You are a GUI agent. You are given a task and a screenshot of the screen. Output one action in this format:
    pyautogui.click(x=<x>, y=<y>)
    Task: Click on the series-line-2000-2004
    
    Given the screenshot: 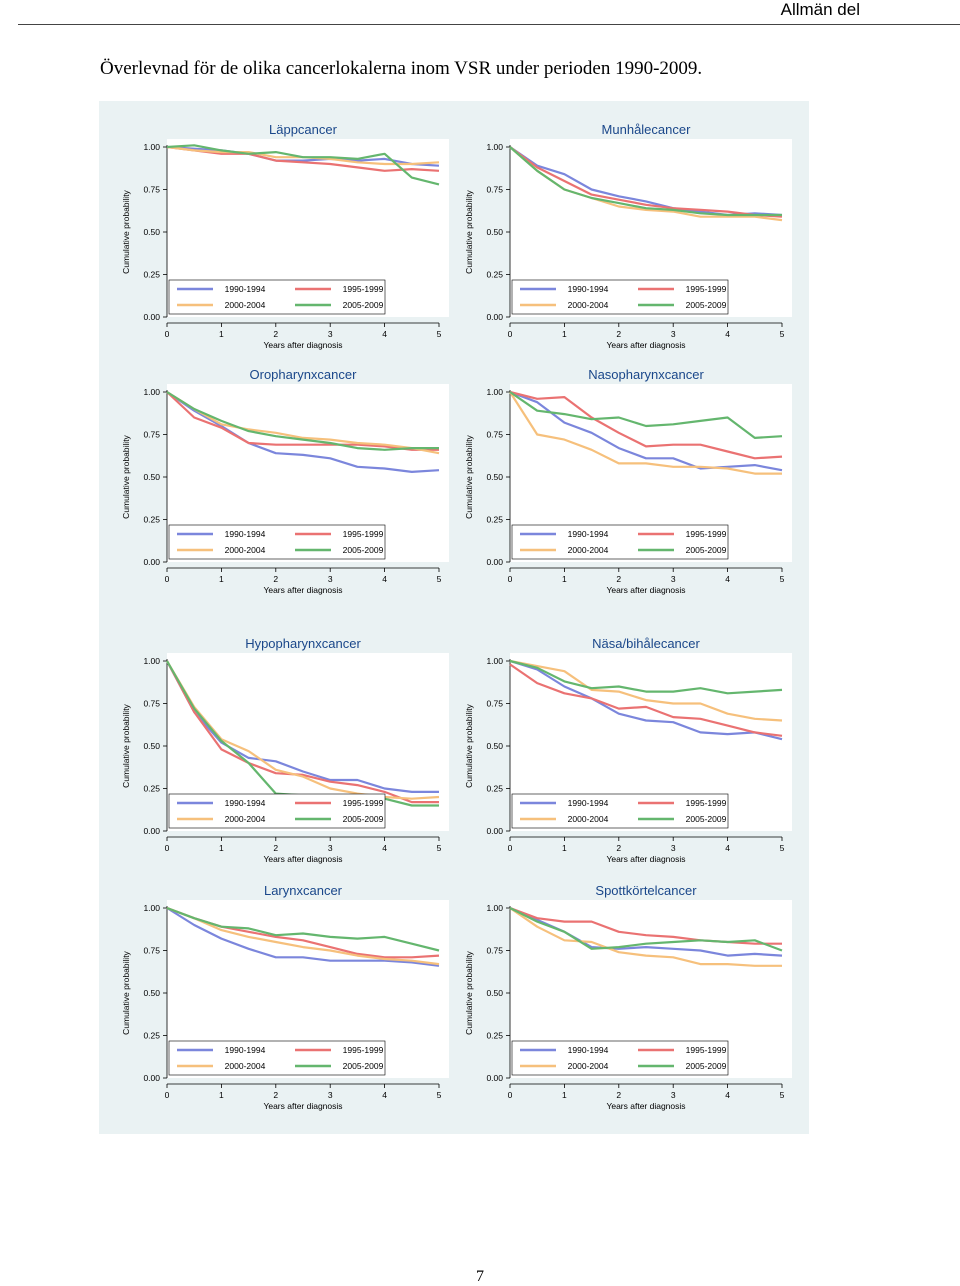 What is the action you would take?
    pyautogui.click(x=303, y=423)
    